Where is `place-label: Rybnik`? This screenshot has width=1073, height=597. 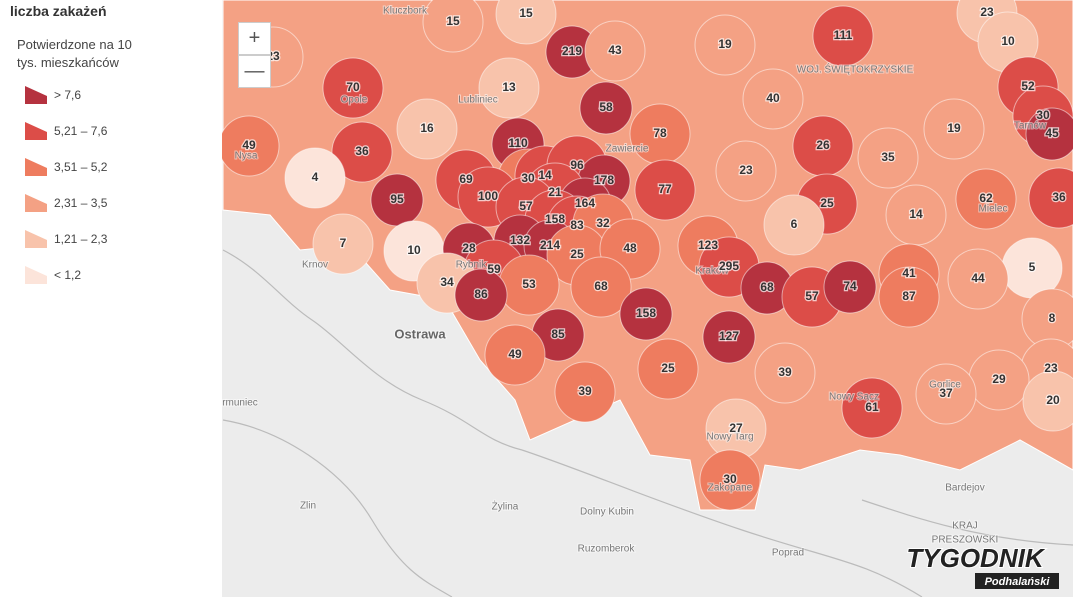 place-label: Rybnik is located at coordinates (472, 265).